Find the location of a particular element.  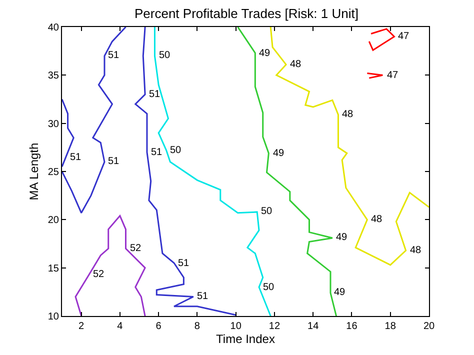

y-tick-label: 40 is located at coordinates (54, 28).